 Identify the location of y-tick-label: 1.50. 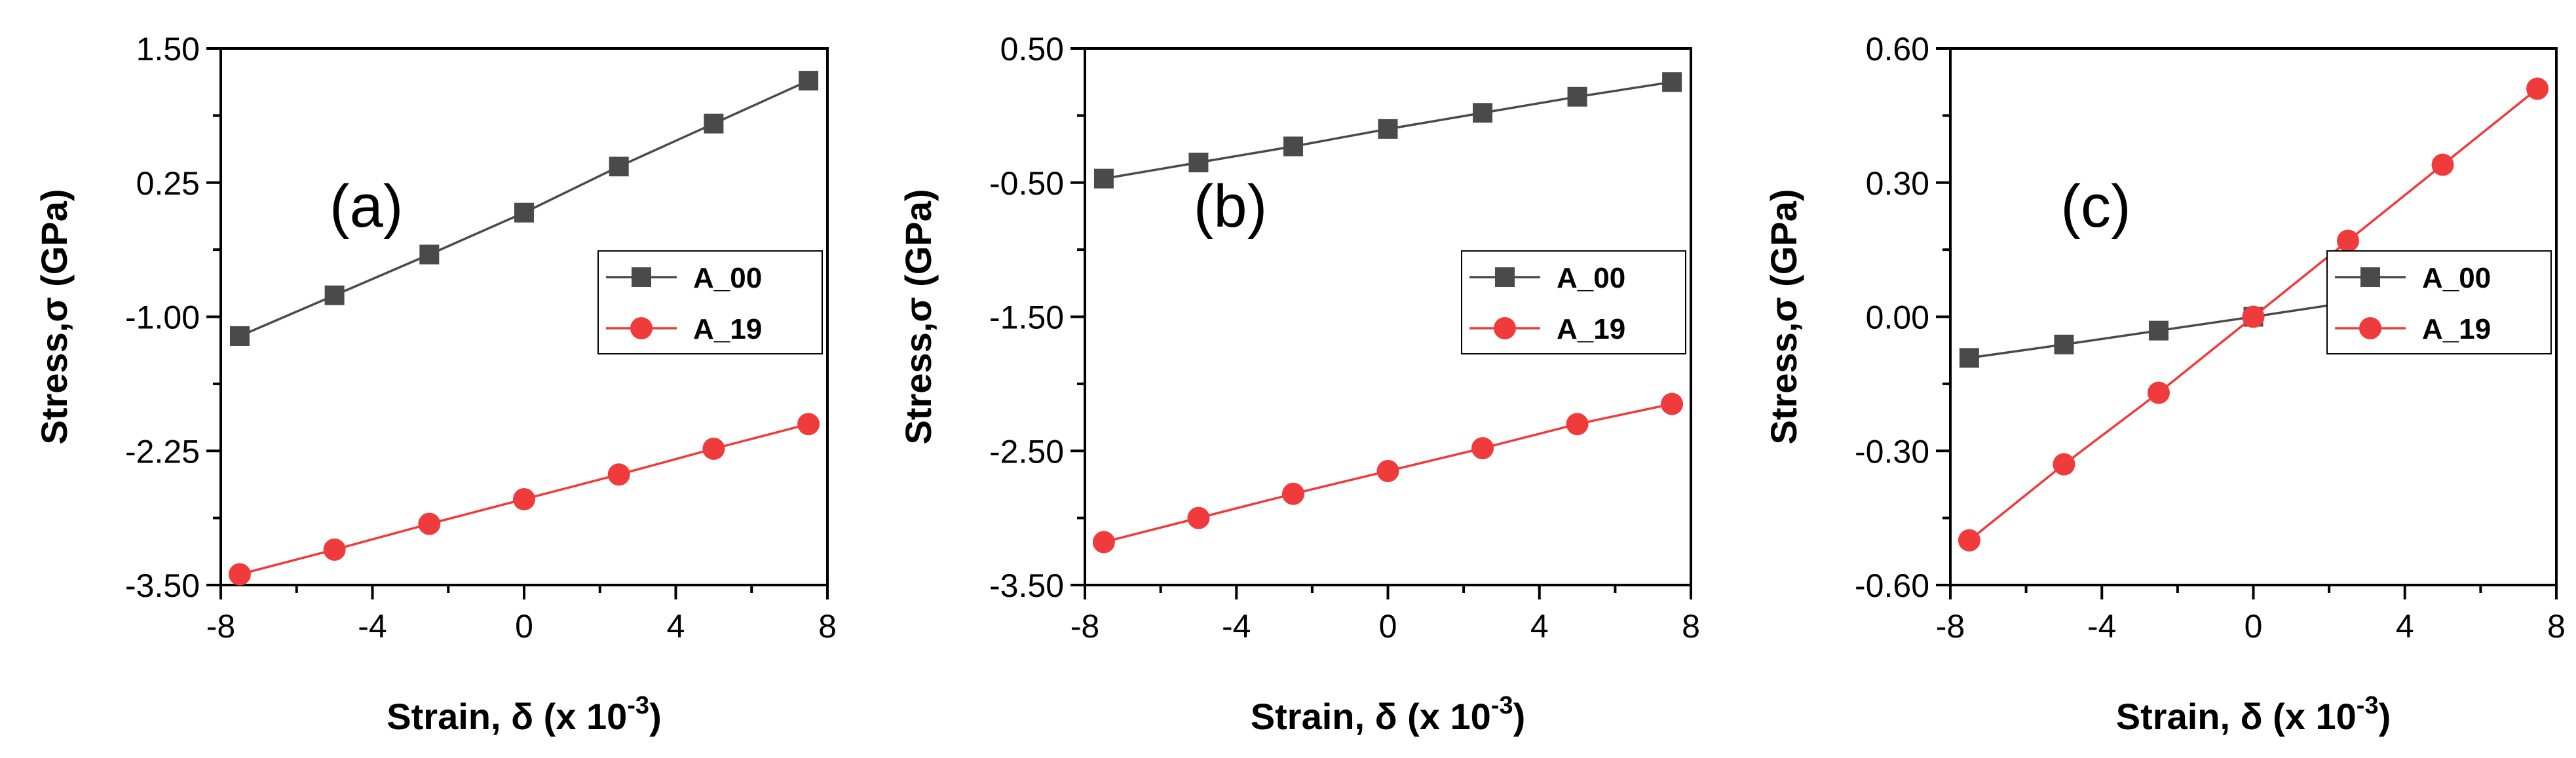
(168, 49).